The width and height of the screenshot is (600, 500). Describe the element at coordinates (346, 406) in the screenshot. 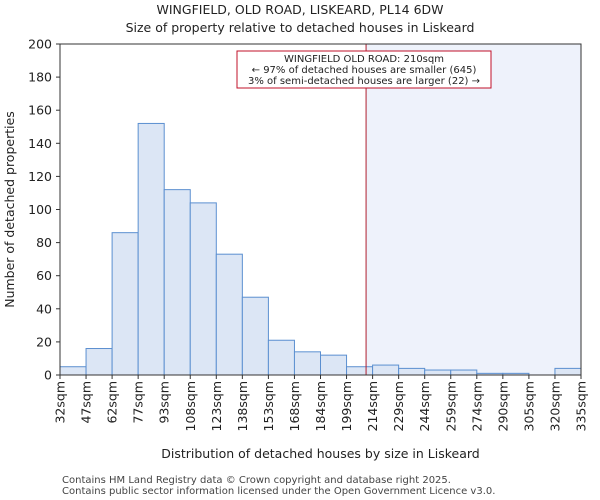

I see `x-tick-label: 199sqm` at that location.